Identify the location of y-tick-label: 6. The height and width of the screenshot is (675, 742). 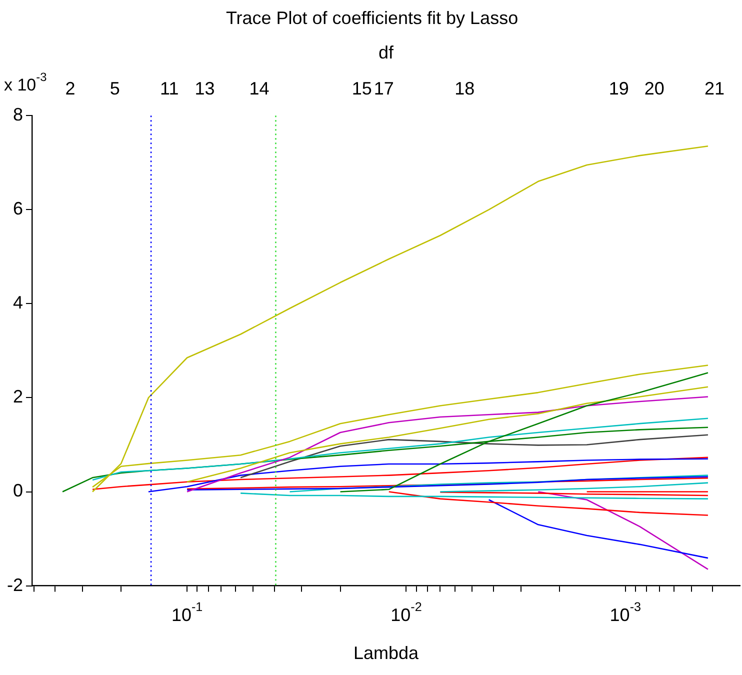
(18, 208).